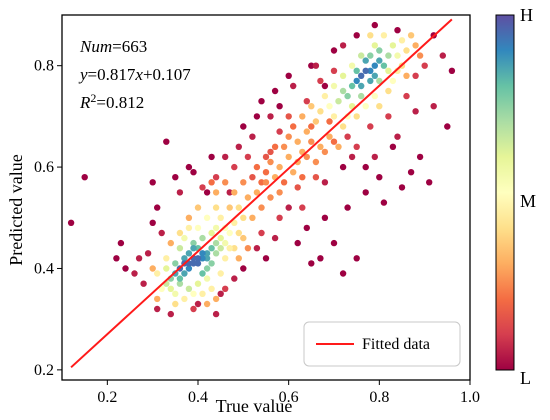 This screenshot has width=550, height=420. Describe the element at coordinates (528, 201) in the screenshot. I see `colorbar-label-mid: M` at that location.